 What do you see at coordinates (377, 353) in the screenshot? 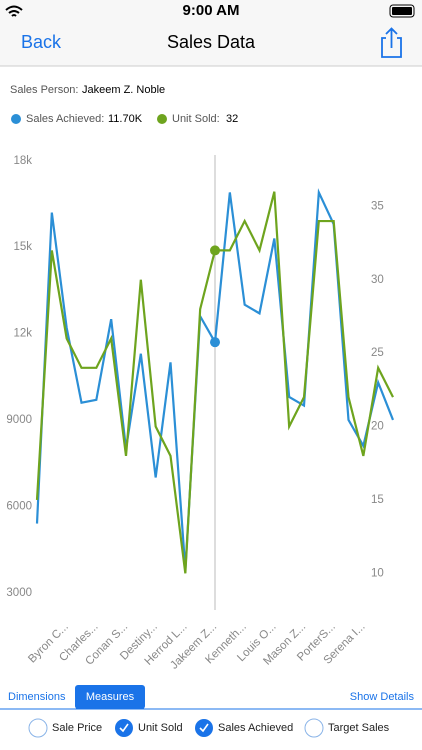
I see `y2-tick-label: 25` at bounding box center [377, 353].